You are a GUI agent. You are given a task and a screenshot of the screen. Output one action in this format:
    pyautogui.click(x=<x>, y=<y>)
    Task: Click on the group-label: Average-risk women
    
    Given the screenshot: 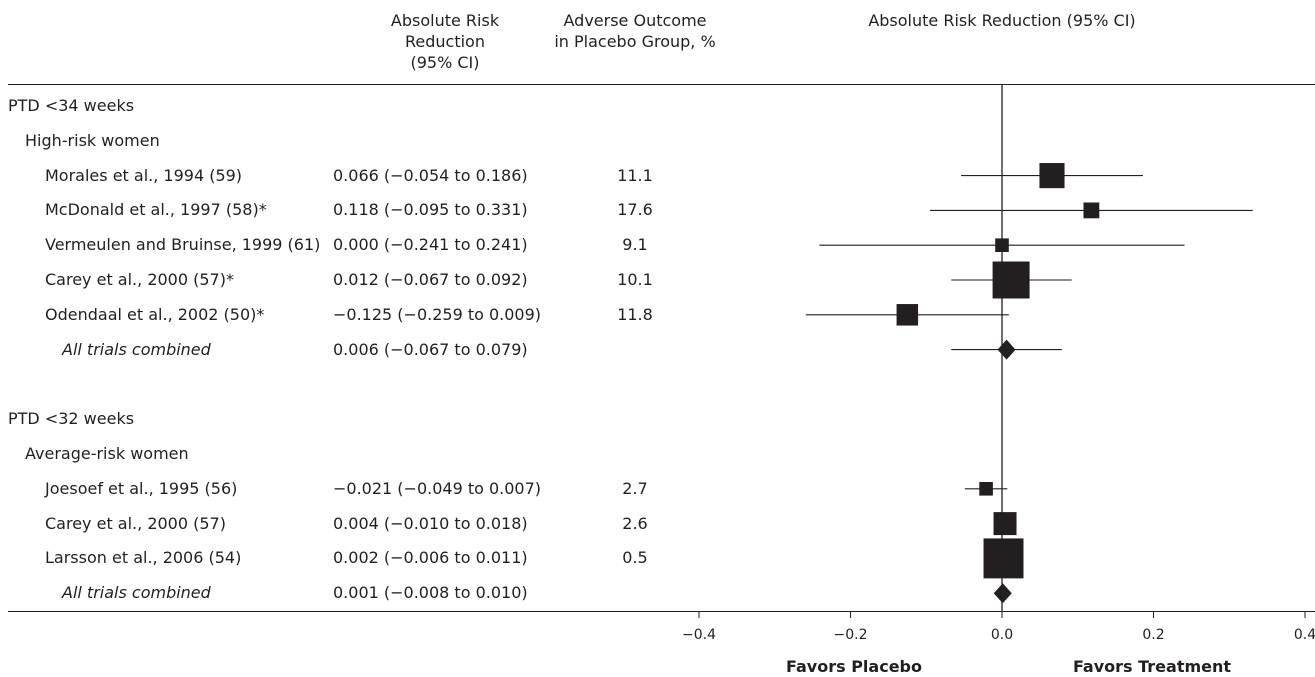 What is the action you would take?
    pyautogui.click(x=107, y=453)
    